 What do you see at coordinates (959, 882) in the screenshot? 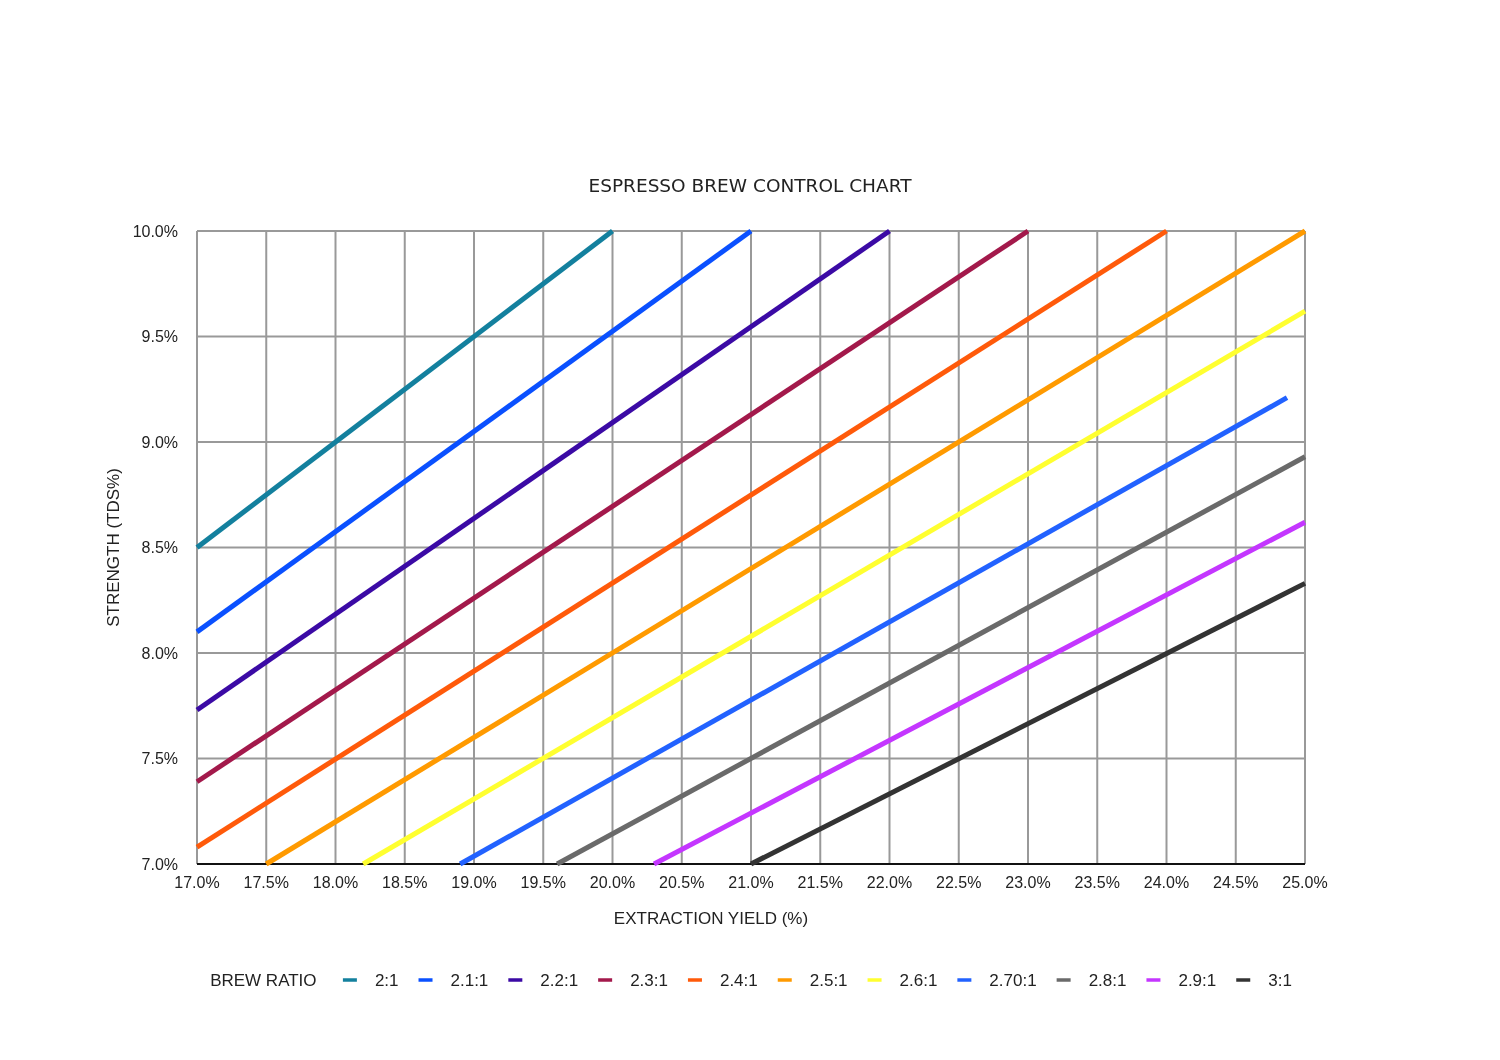
I see `x-tick-label: 22.5%` at bounding box center [959, 882].